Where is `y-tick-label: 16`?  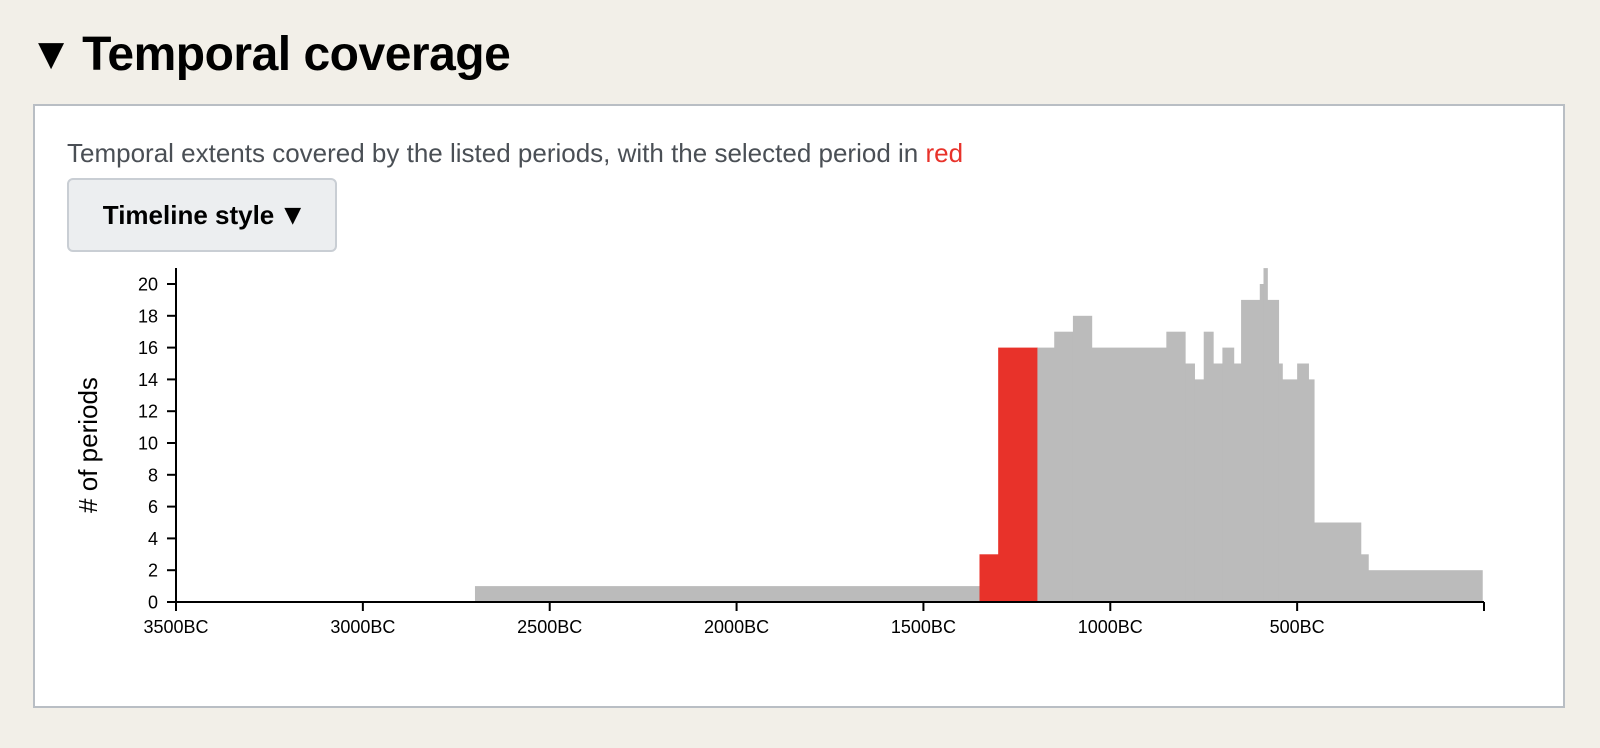
y-tick-label: 16 is located at coordinates (148, 348).